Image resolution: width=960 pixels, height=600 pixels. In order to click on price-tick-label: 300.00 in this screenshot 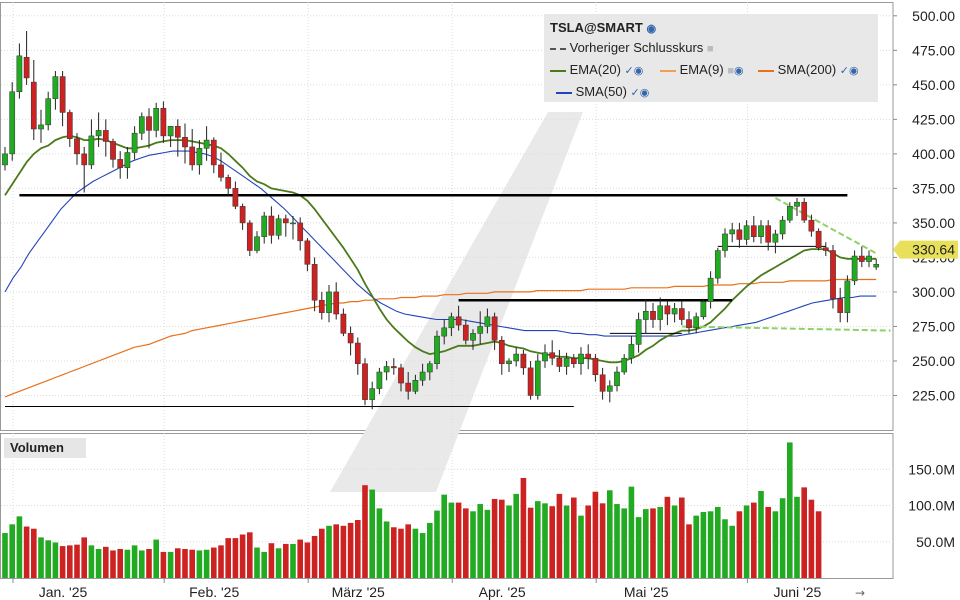, I will do `click(933, 292)`.